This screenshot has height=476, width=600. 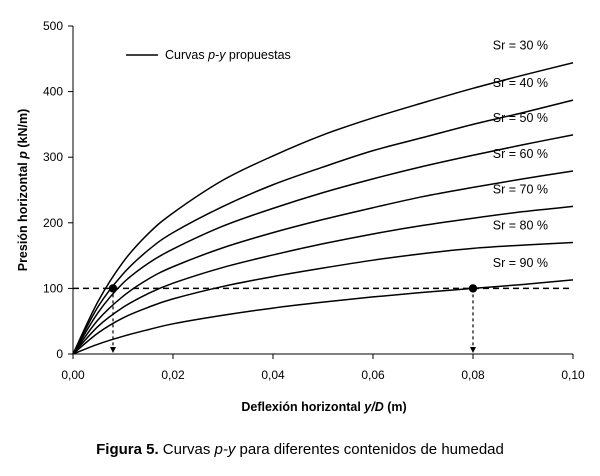 What do you see at coordinates (173, 375) in the screenshot?
I see `x-tick-label: 0,02` at bounding box center [173, 375].